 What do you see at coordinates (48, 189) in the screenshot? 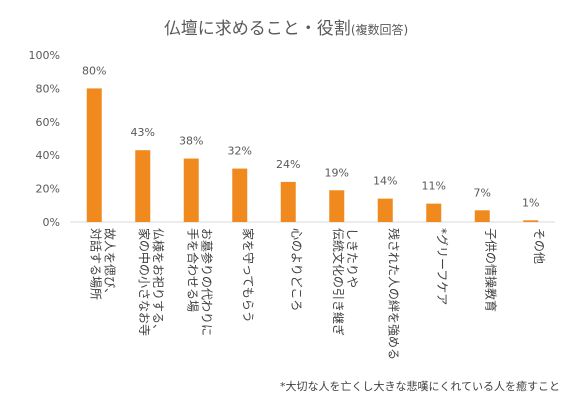
I see `y-tick-label: 20%` at bounding box center [48, 189].